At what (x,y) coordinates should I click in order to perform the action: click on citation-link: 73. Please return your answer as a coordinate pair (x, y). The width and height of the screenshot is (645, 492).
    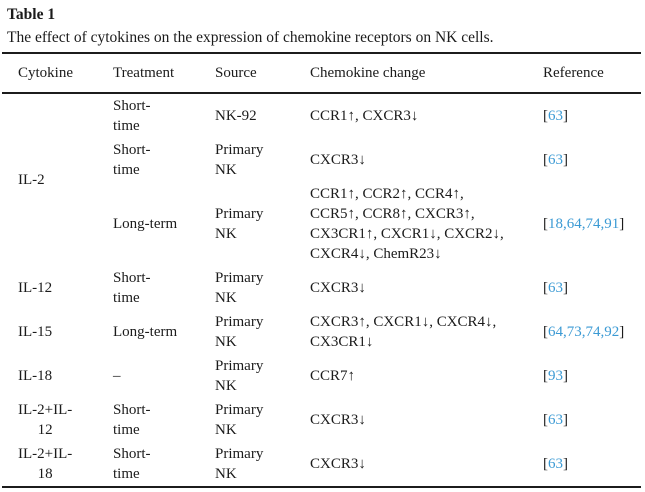
    Looking at the image, I should click on (574, 332).